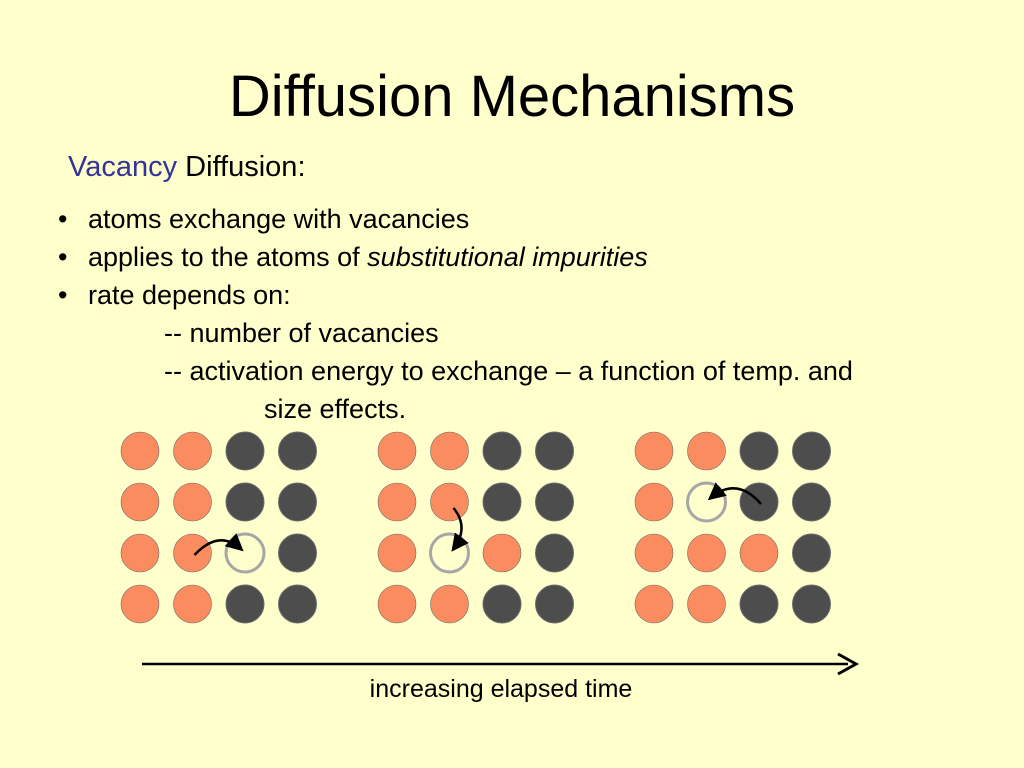  I want to click on slide-title: Diffusion Mechanisms, so click(512, 96).